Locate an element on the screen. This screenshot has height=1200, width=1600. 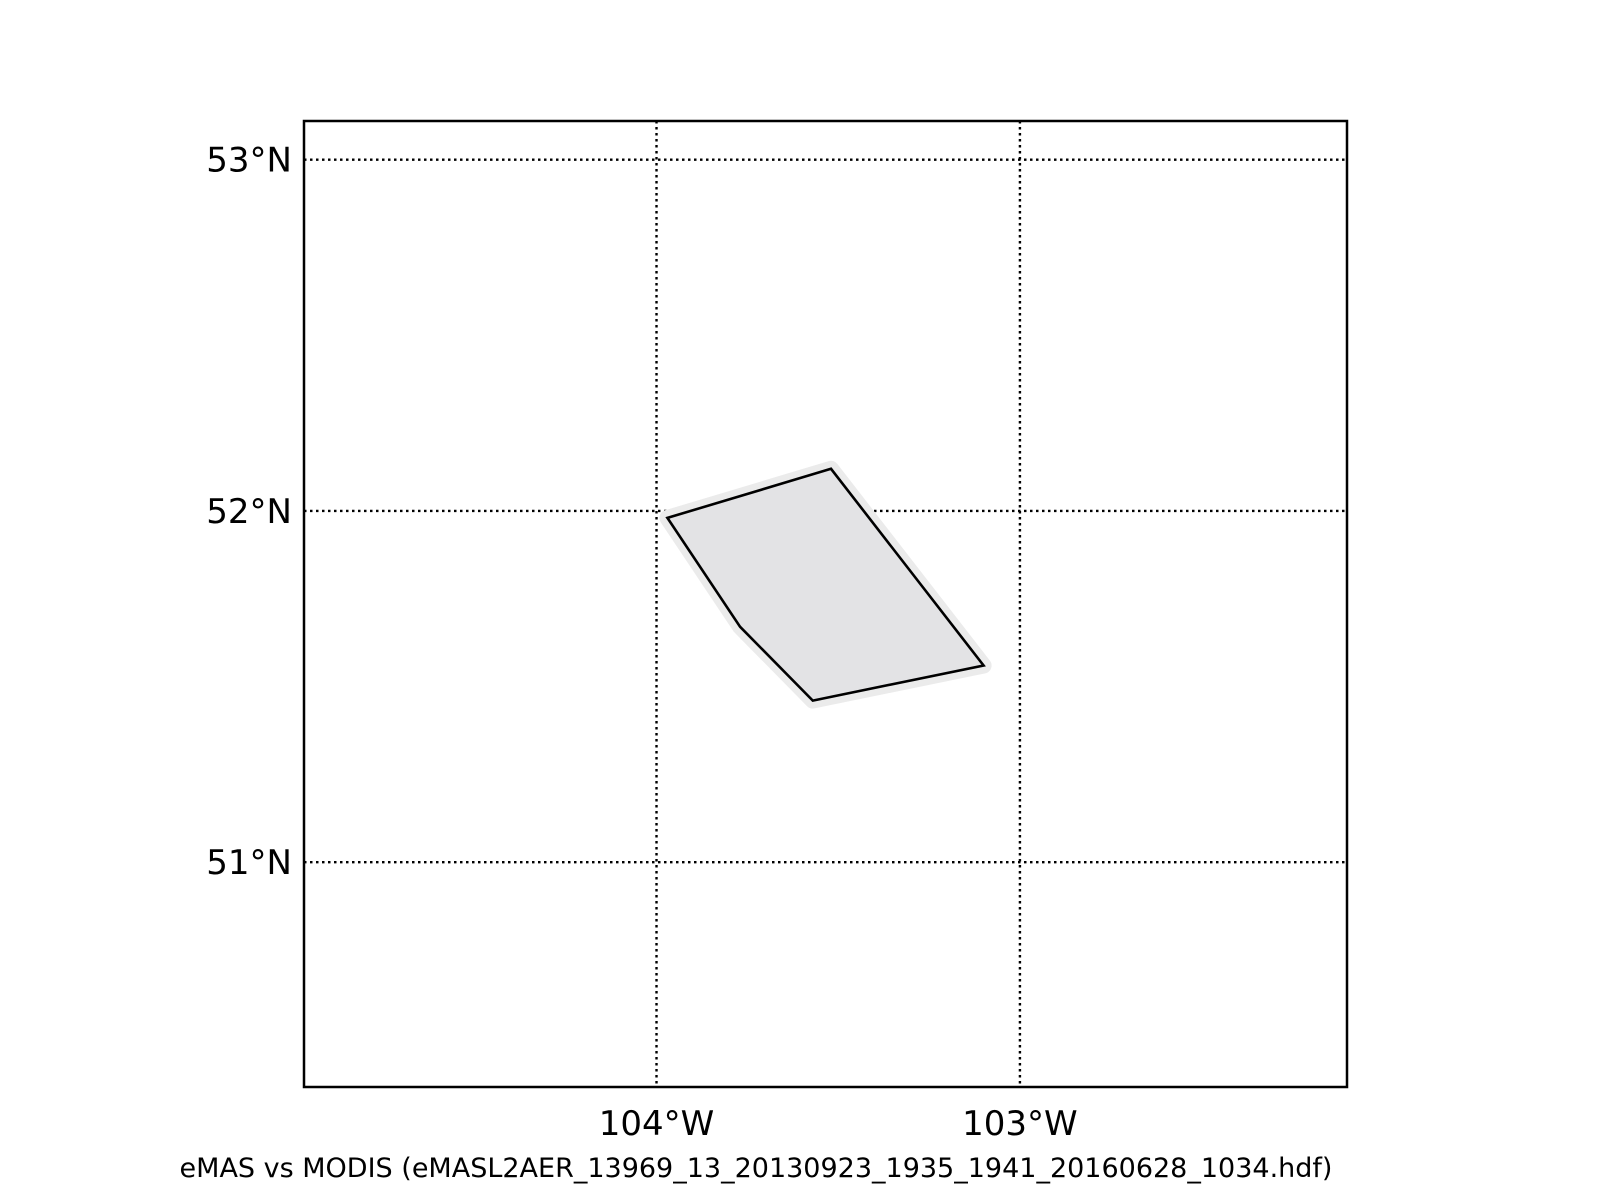
latitude-tick-label: 51°N is located at coordinates (249, 863).